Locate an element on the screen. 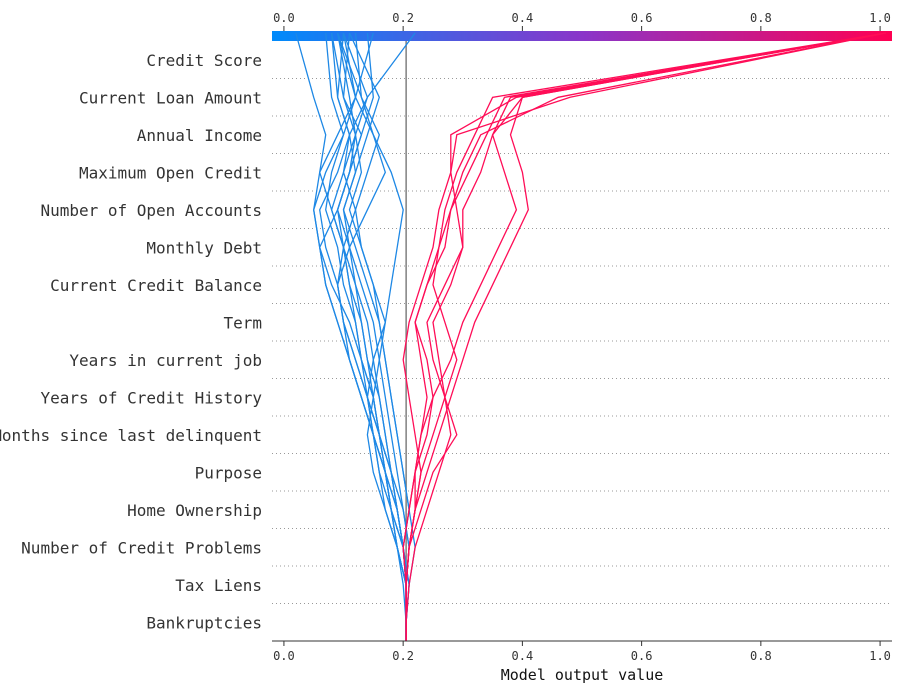  colorbar-ticks: 0.0 0.2 0.4 0.6 0.8 1.0 is located at coordinates (582, 21).